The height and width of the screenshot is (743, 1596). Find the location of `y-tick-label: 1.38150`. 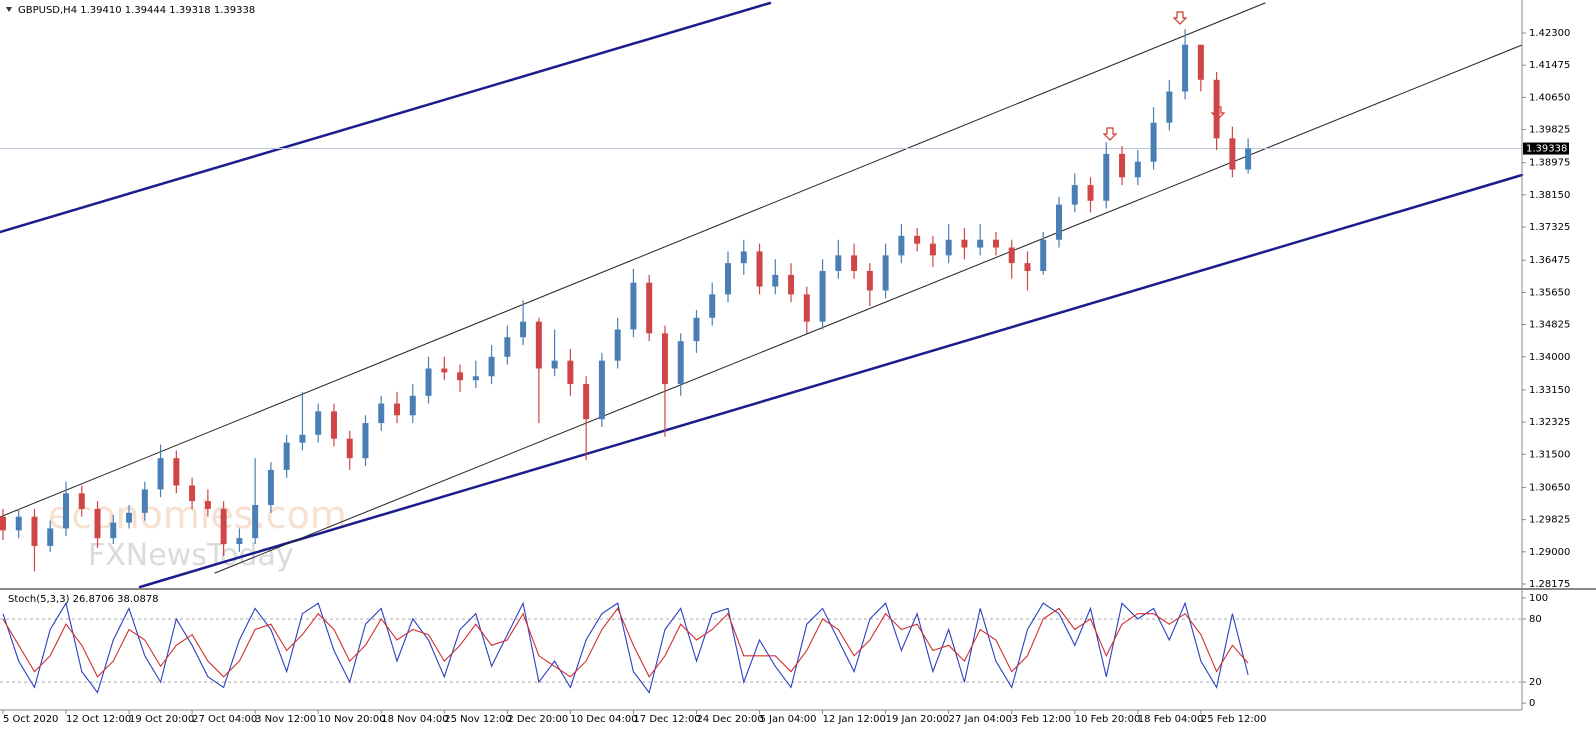

y-tick-label: 1.38150 is located at coordinates (1549, 195).